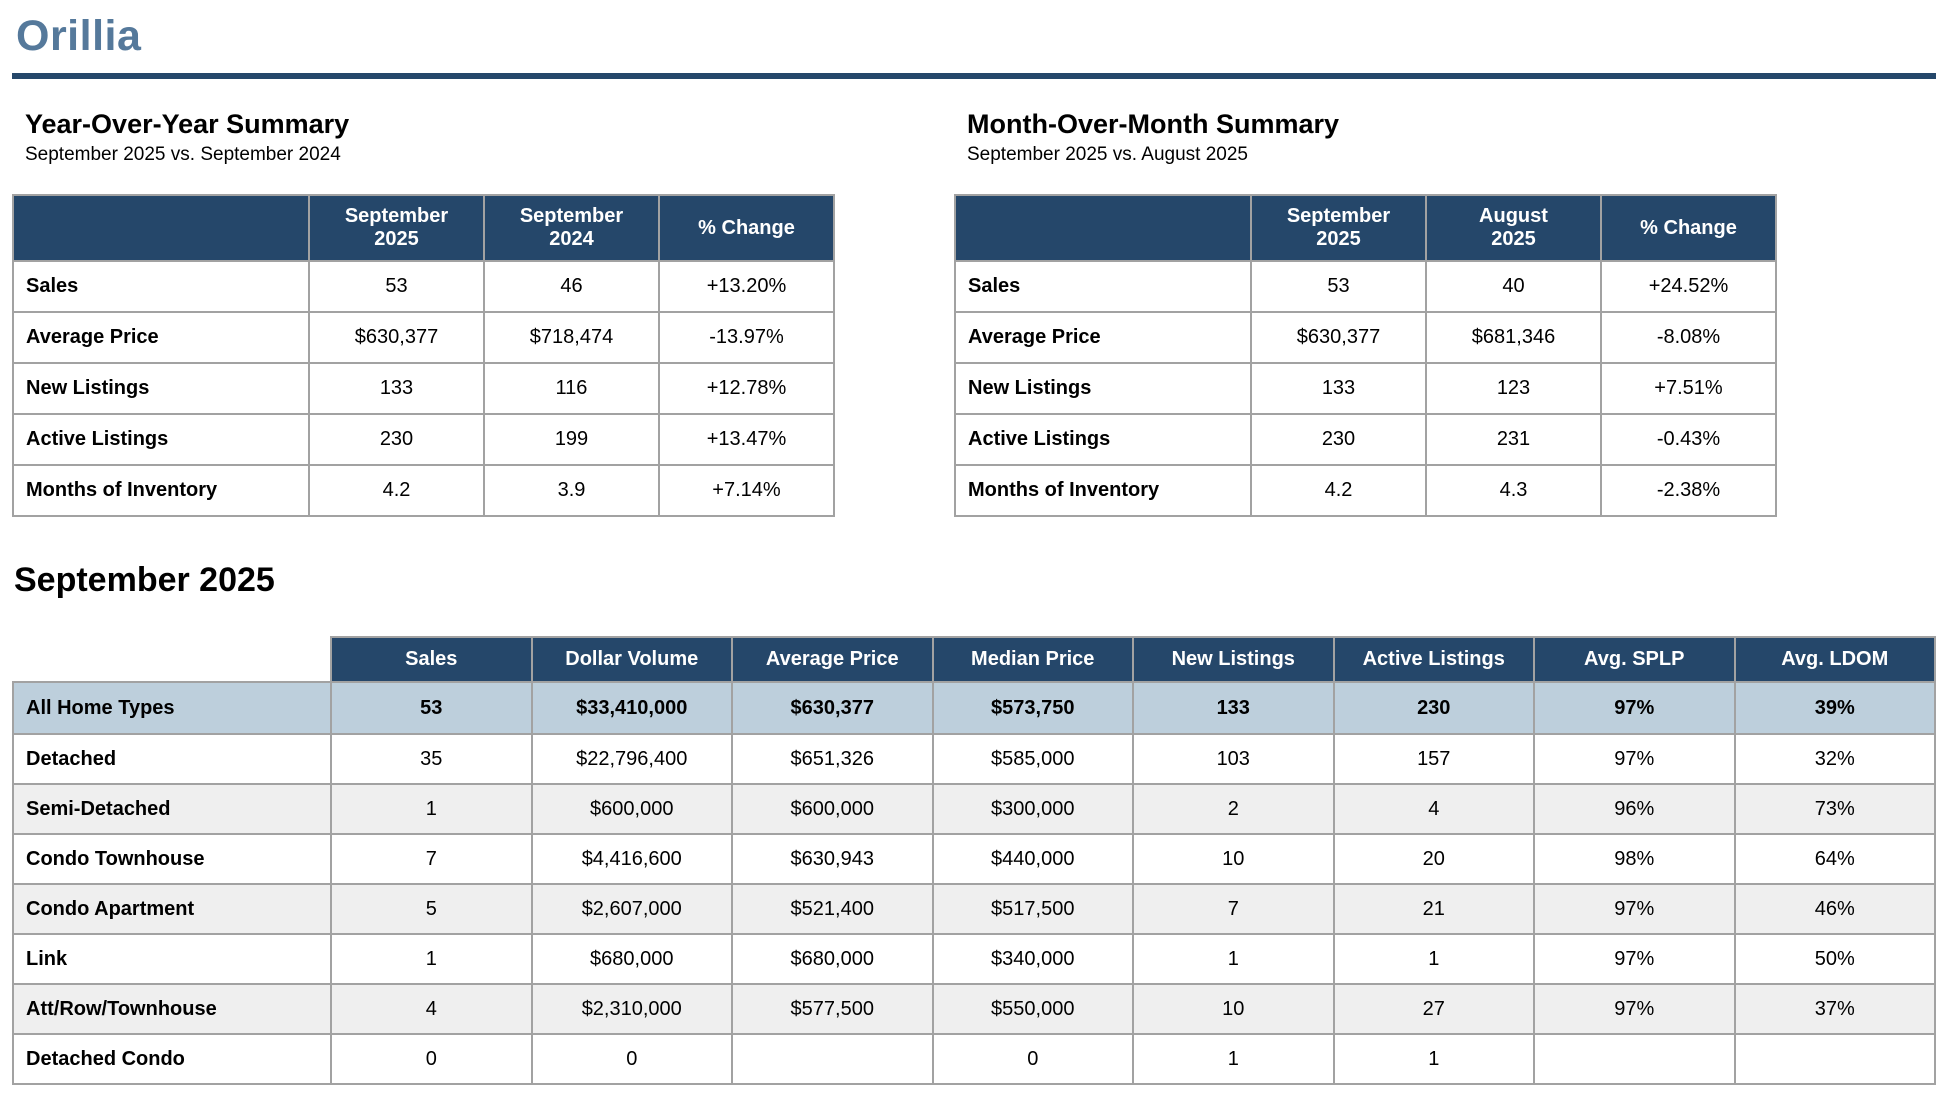 The width and height of the screenshot is (1948, 1095). I want to click on table-row: Average Price $630,377 $718,474 -13.97%, so click(423, 337).